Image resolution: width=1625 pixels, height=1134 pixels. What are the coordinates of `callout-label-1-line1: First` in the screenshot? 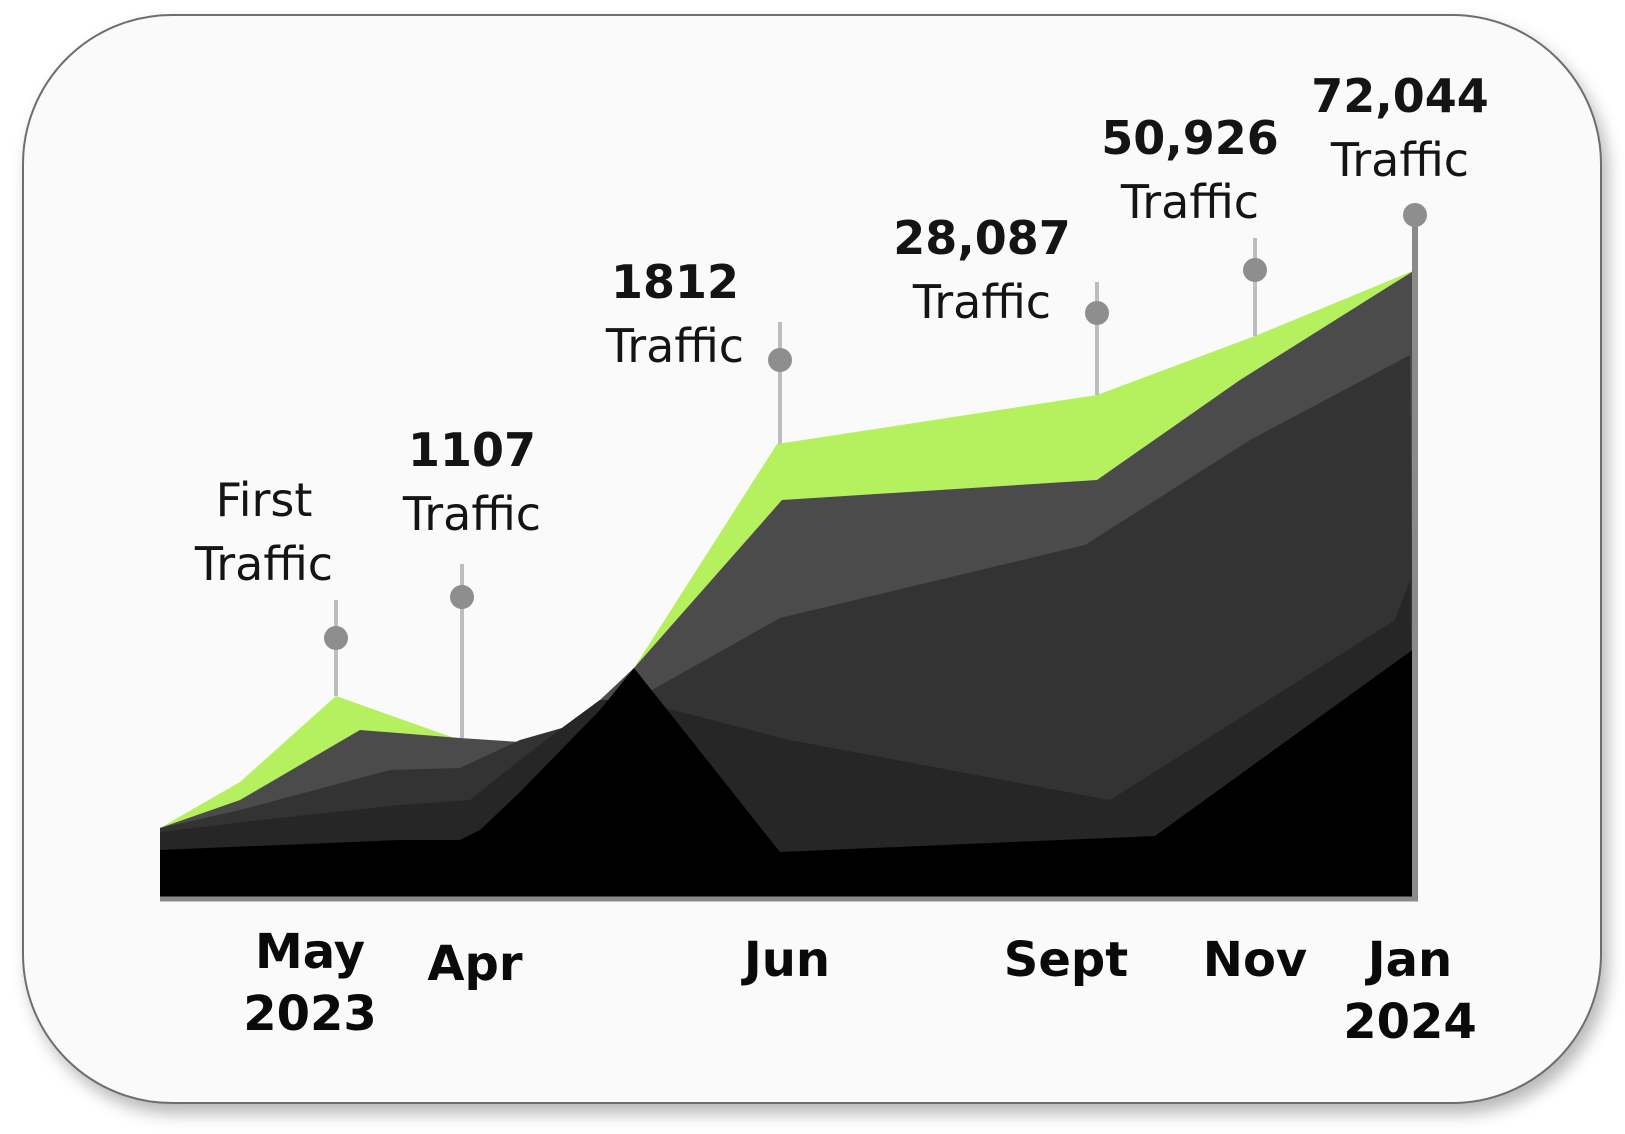 It's located at (264, 500).